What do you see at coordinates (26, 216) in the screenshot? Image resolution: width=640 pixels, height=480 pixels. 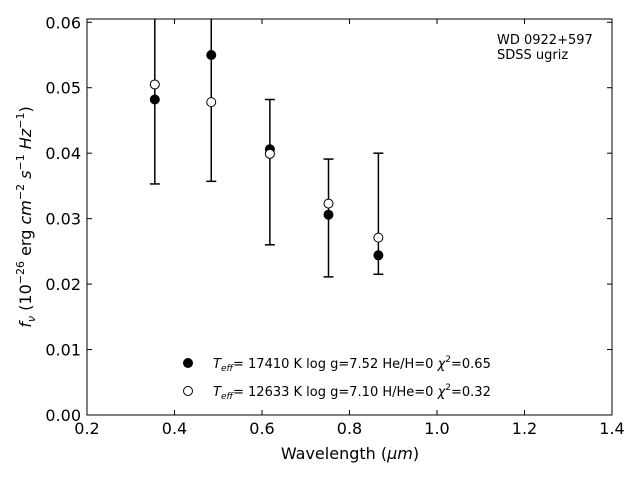 I see `y-axis-label: fν (10−26 erg cm−2 s−1 Hz−1)` at bounding box center [26, 216].